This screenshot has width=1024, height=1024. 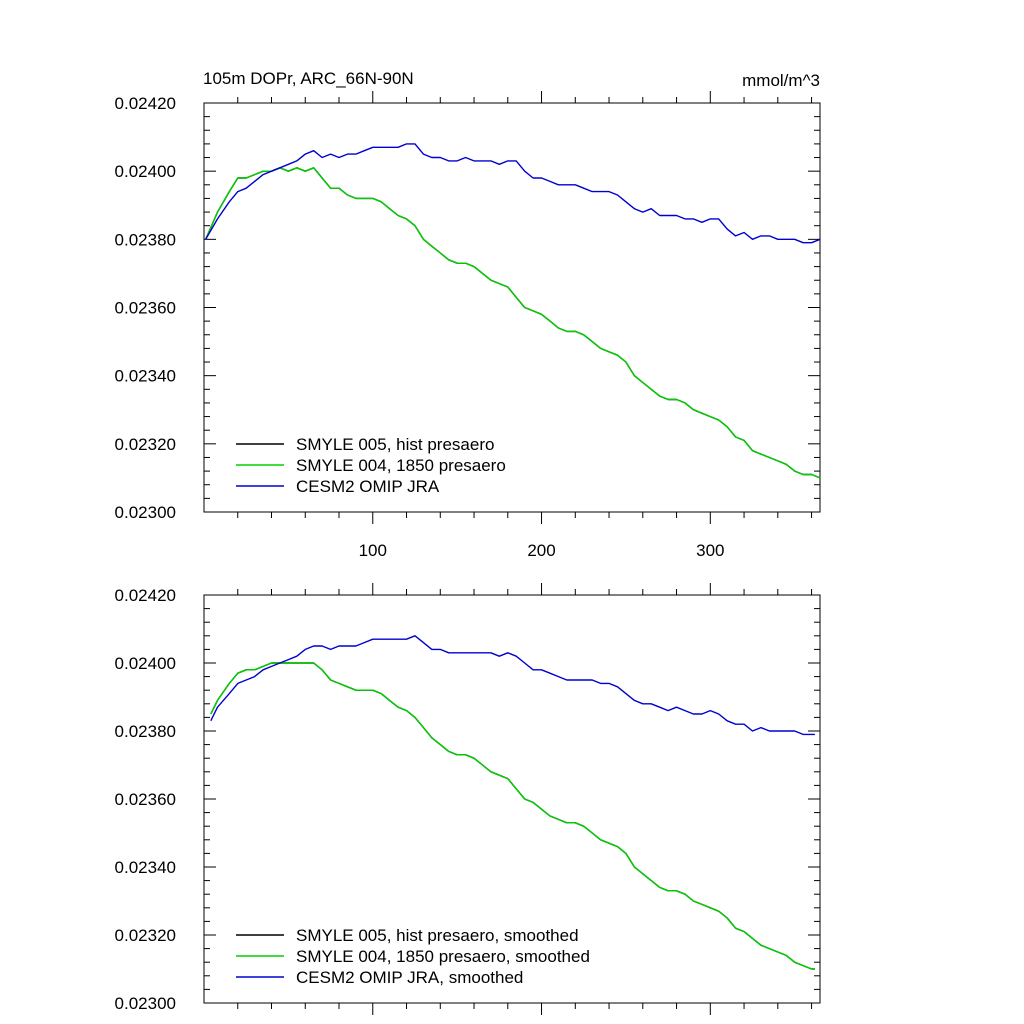 What do you see at coordinates (409, 977) in the screenshot?
I see `legend-label: CESM2 OMIP JRA, smoothed` at bounding box center [409, 977].